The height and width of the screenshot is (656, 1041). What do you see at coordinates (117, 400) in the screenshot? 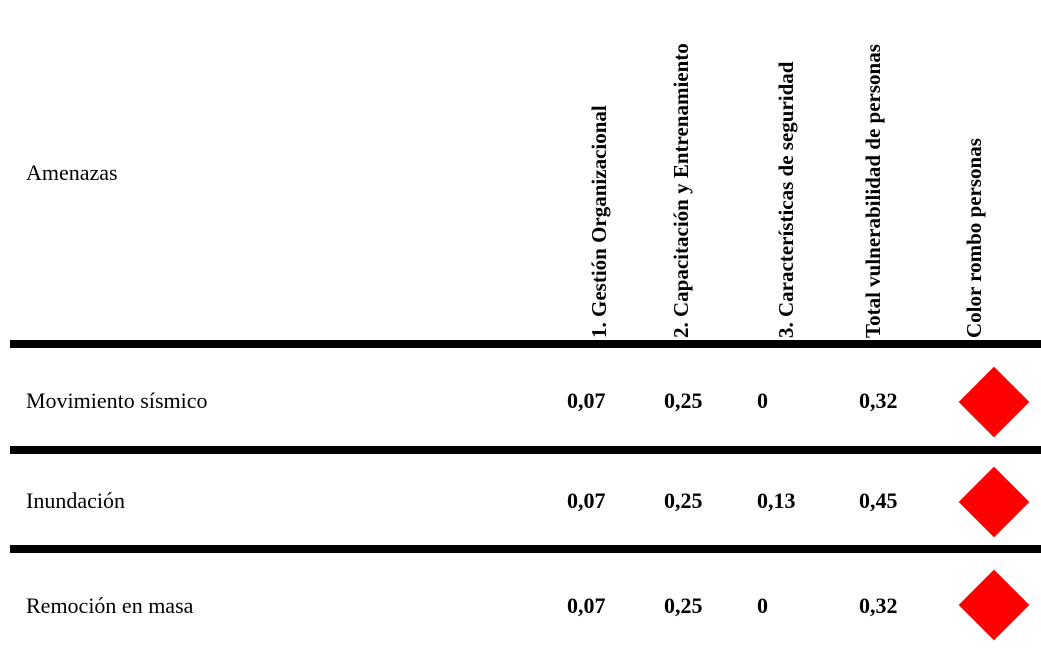
I see `threat-label: Movimiento sísmico` at bounding box center [117, 400].